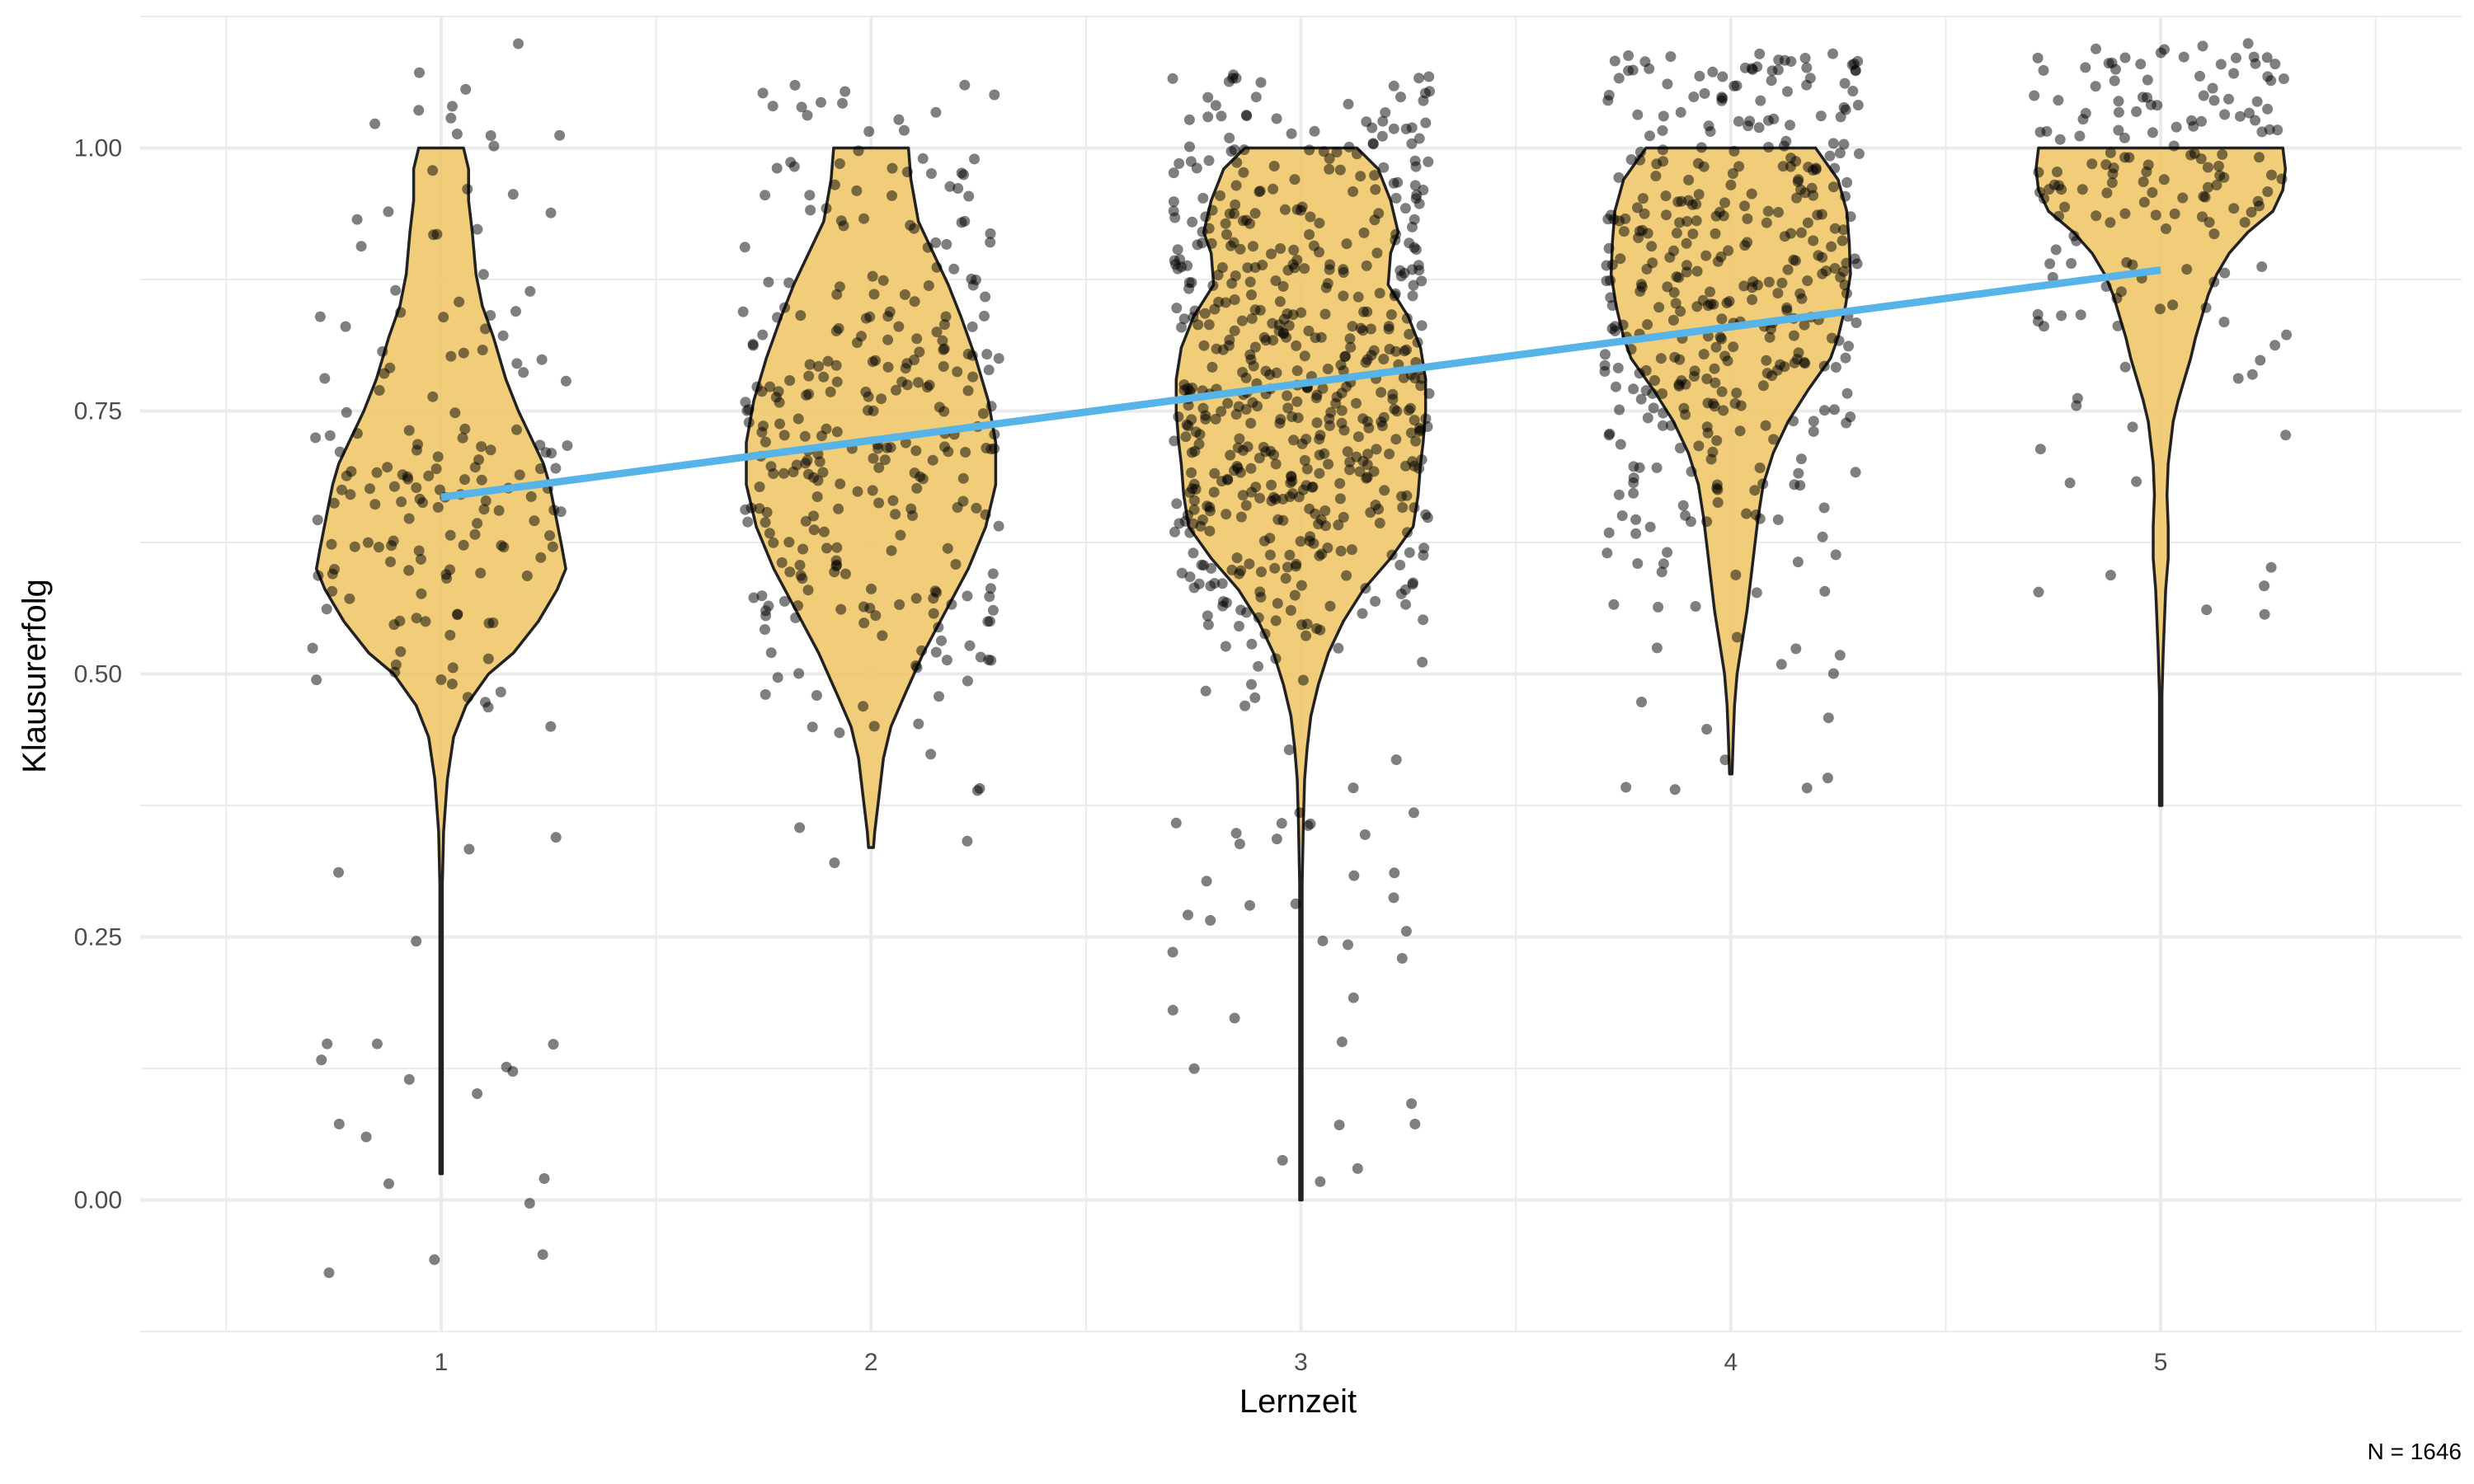 Image resolution: width=2474 pixels, height=1484 pixels. What do you see at coordinates (1298, 1401) in the screenshot?
I see `x-axis-title: Lernzeit` at bounding box center [1298, 1401].